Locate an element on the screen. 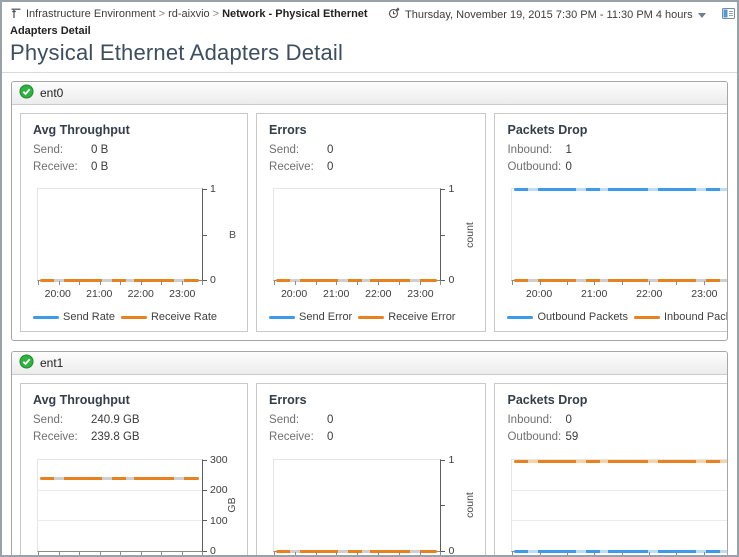 The height and width of the screenshot is (557, 739). panel-title: Errors is located at coordinates (288, 400).